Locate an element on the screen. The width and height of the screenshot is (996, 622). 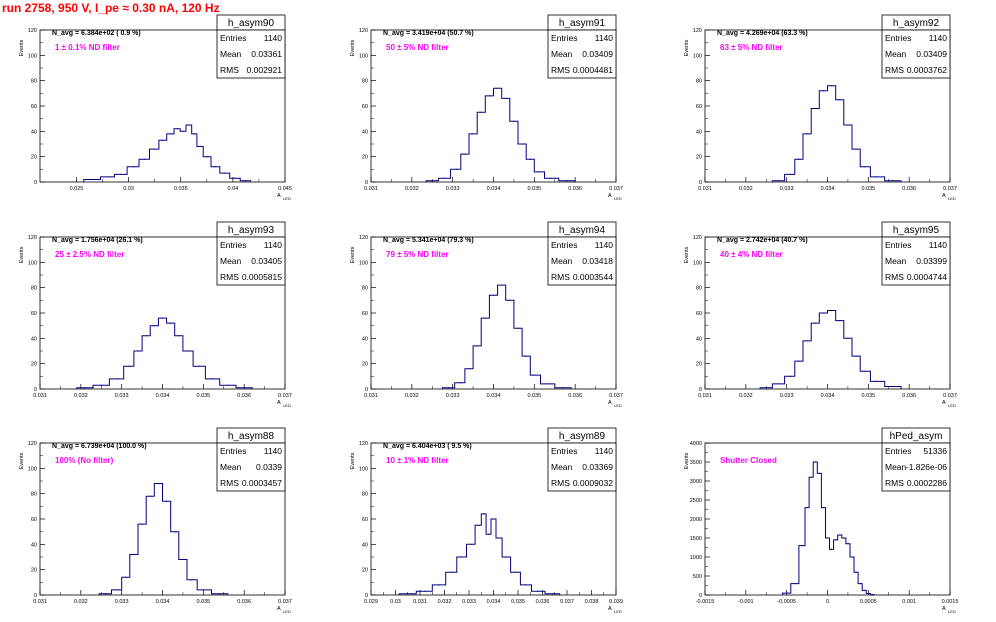
x-tick-label: -0.0005 is located at coordinates (786, 602).